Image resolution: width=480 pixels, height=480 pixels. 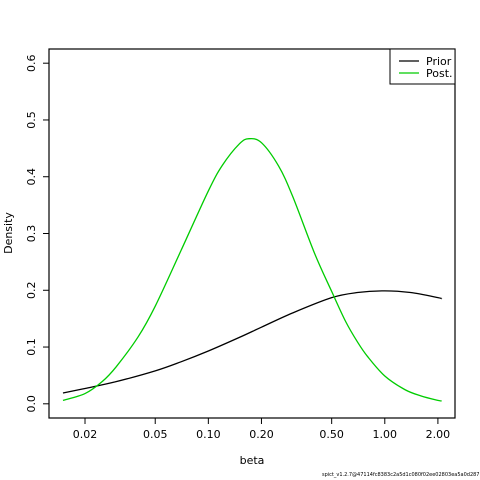 What do you see at coordinates (31, 347) in the screenshot?
I see `y-tick-label: 0.1` at bounding box center [31, 347].